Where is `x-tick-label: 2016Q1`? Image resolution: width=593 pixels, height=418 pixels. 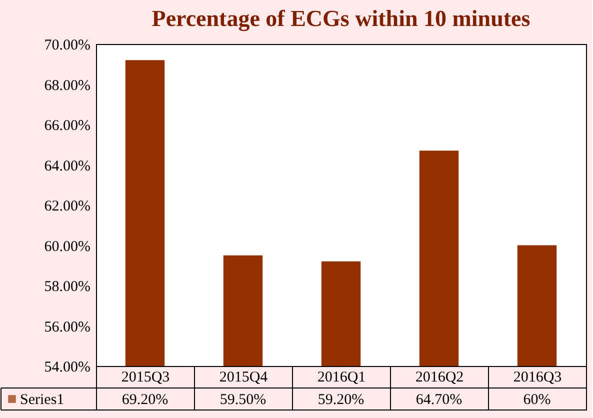
x-tick-label: 2016Q1 is located at coordinates (341, 378).